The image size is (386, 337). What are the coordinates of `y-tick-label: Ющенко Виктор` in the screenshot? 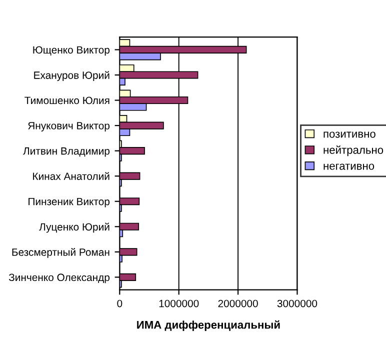 It's located at (71, 51).